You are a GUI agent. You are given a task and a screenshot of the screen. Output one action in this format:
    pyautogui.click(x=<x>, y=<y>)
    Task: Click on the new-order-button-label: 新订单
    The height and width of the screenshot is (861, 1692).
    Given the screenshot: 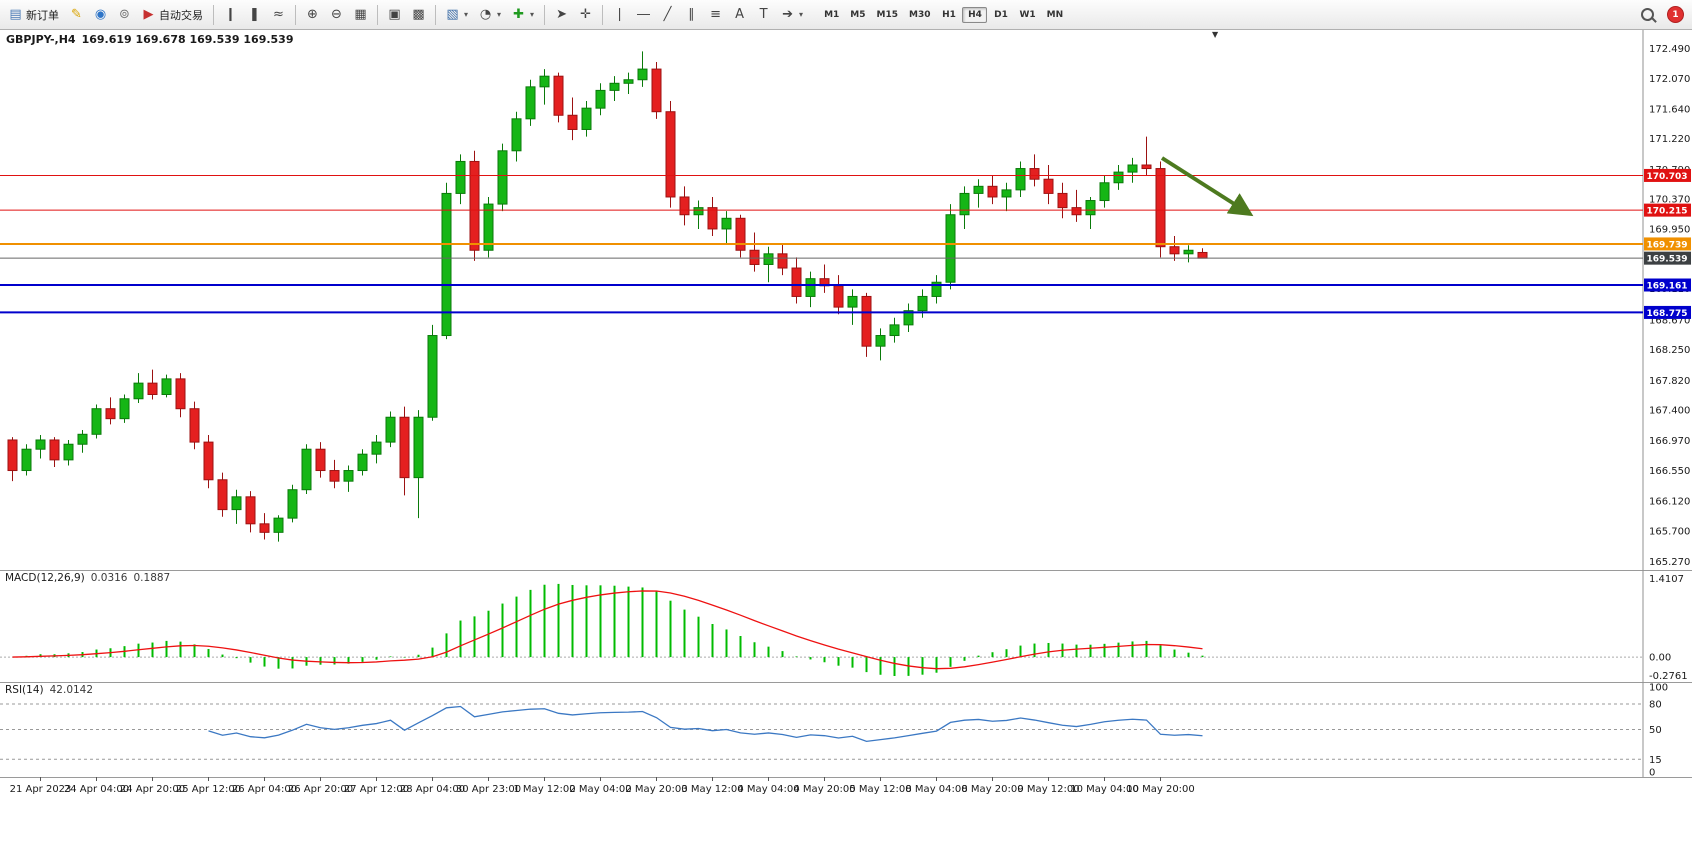 What is the action you would take?
    pyautogui.click(x=42, y=15)
    